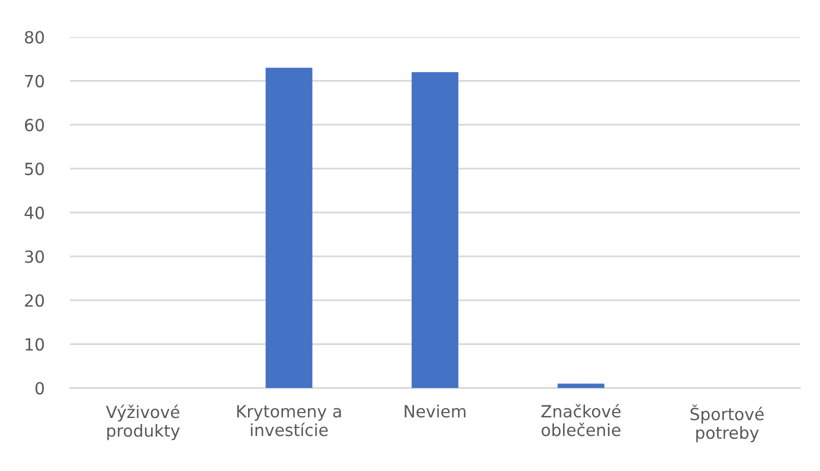  I want to click on y-tick-label: 50, so click(34, 169).